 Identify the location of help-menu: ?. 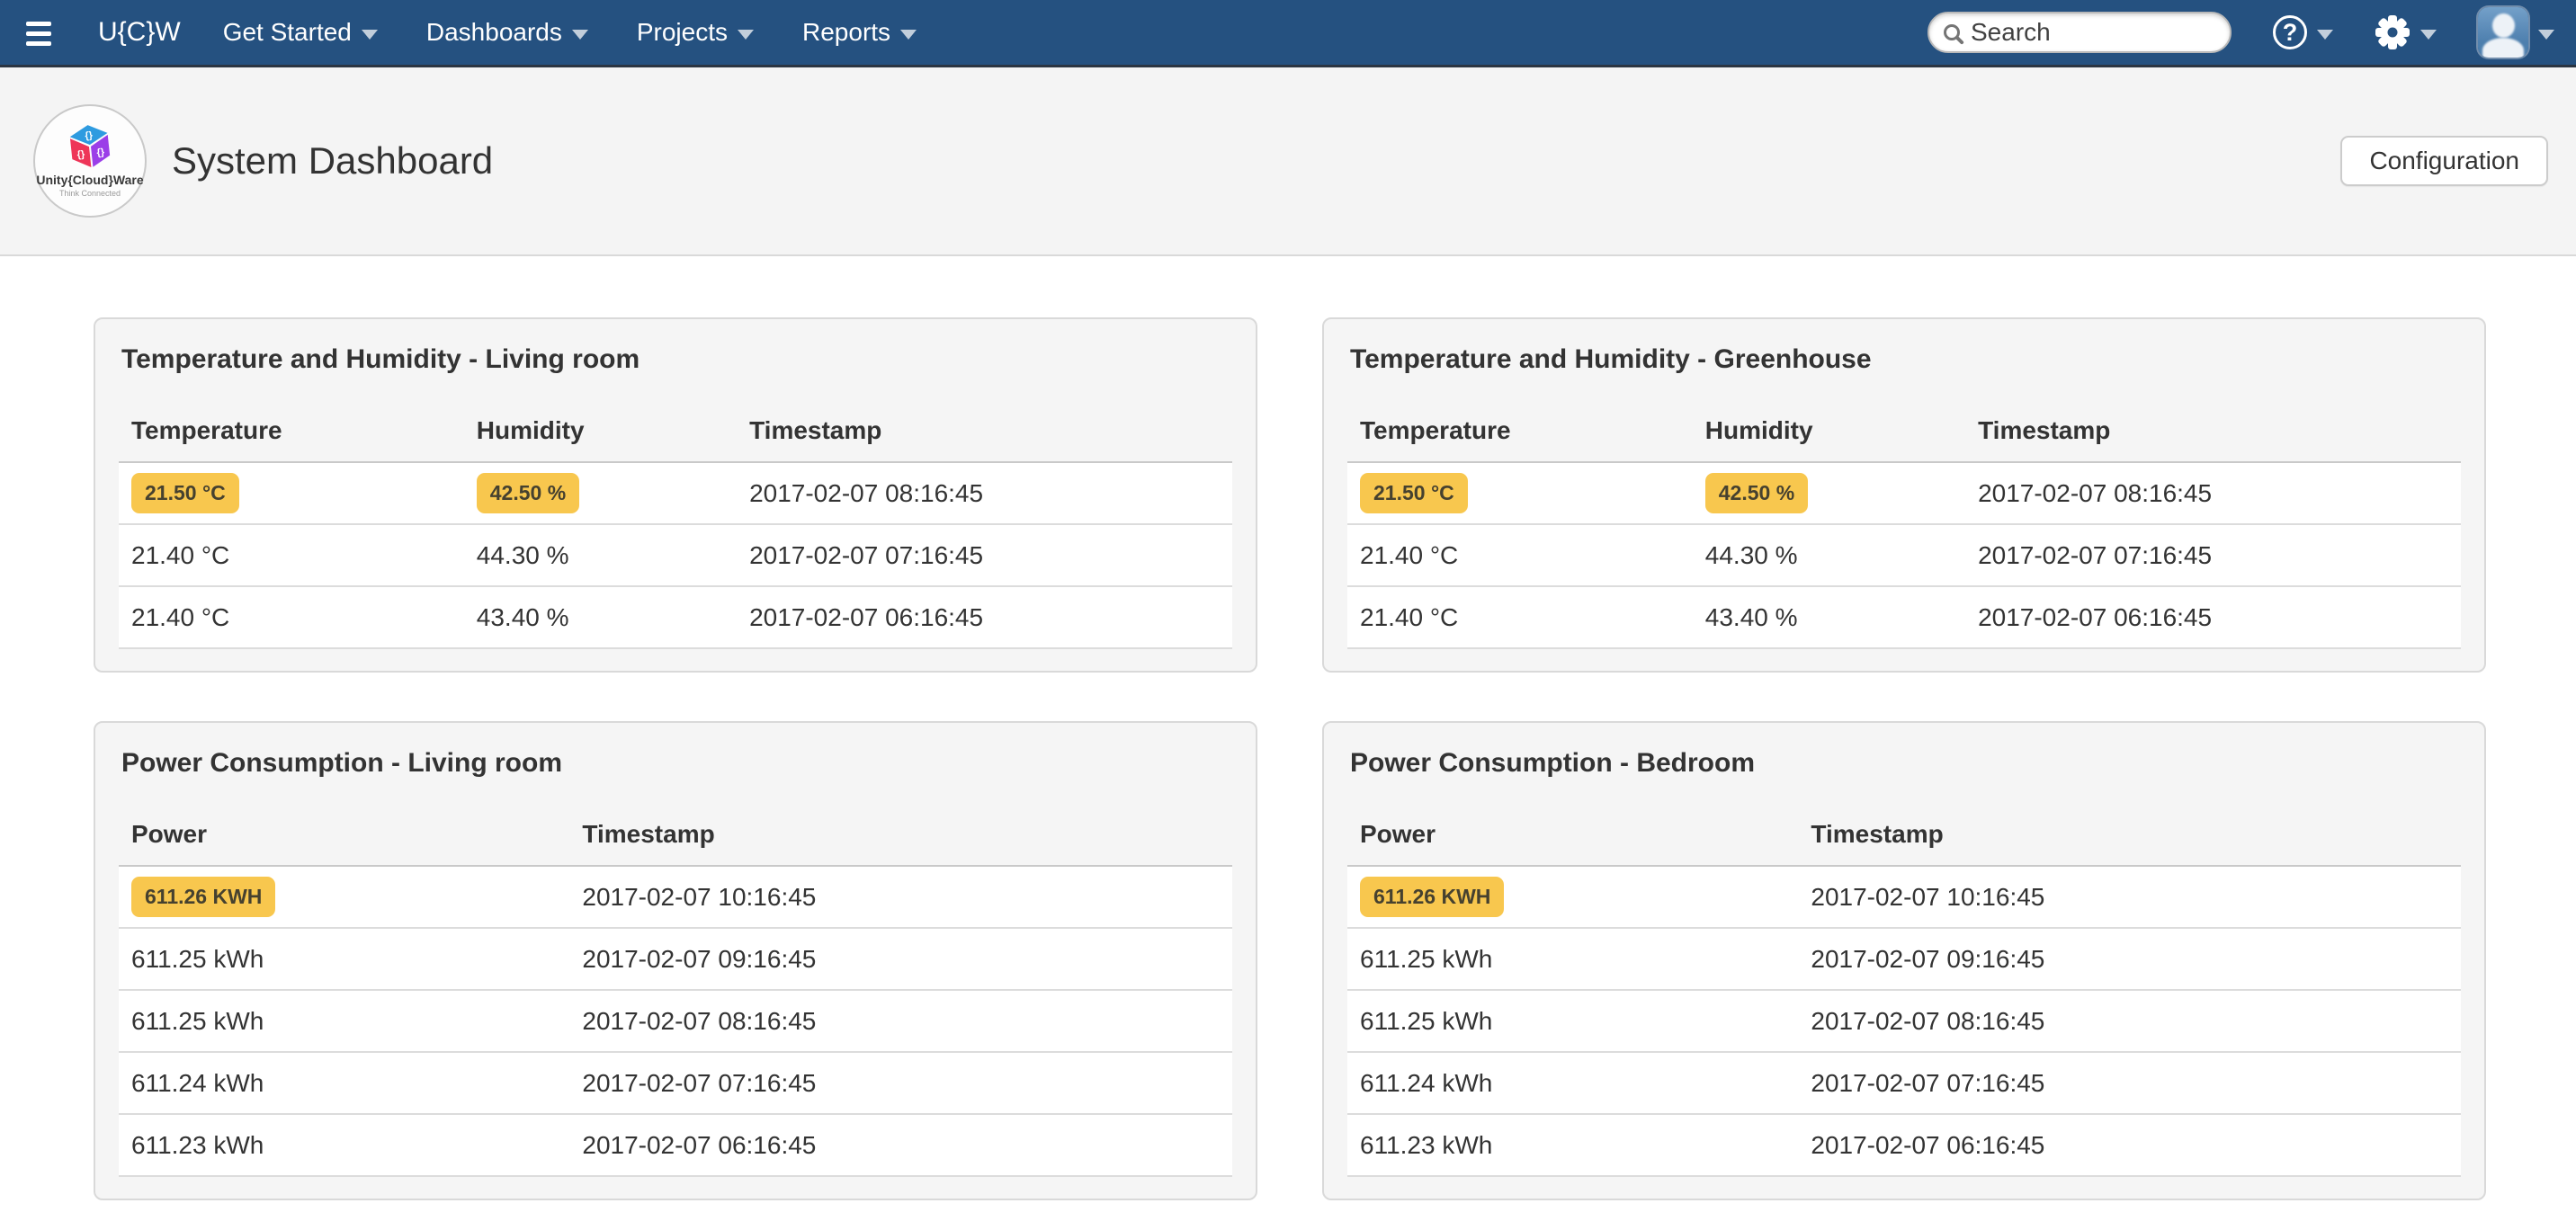
(2303, 32).